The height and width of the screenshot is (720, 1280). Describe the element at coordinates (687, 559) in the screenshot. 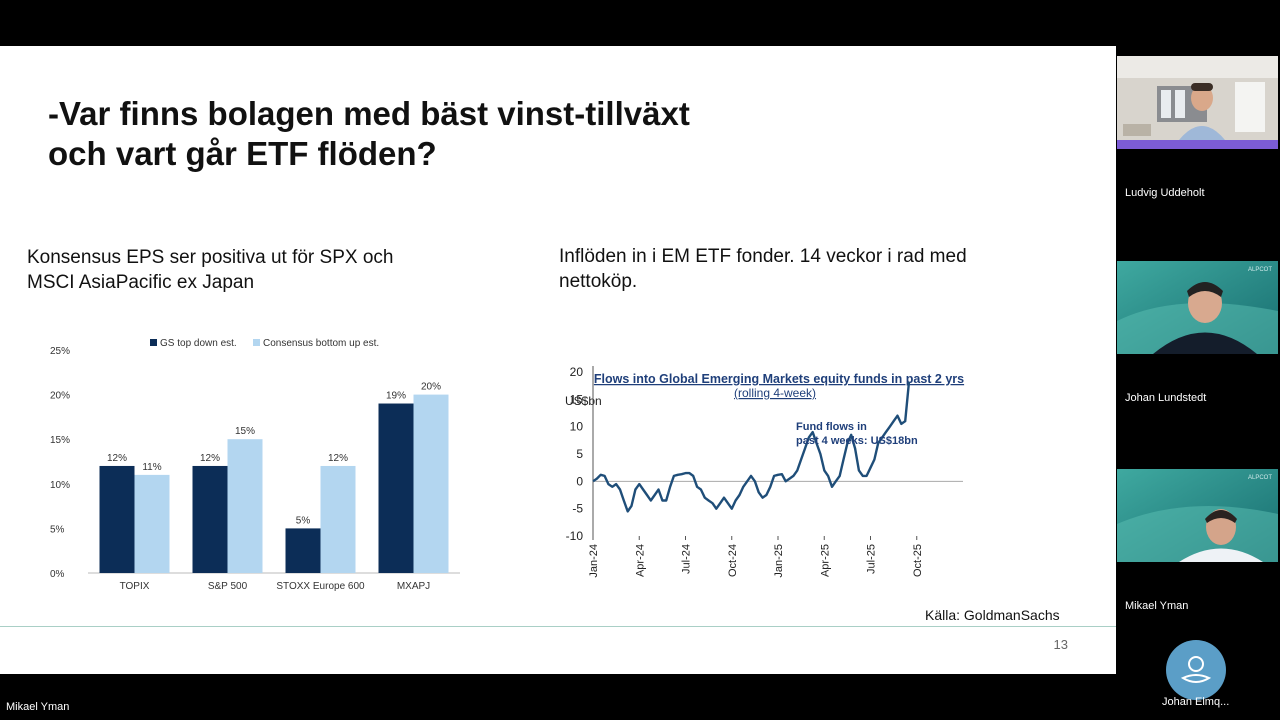

I see `line-x-tick: Jul-24` at that location.